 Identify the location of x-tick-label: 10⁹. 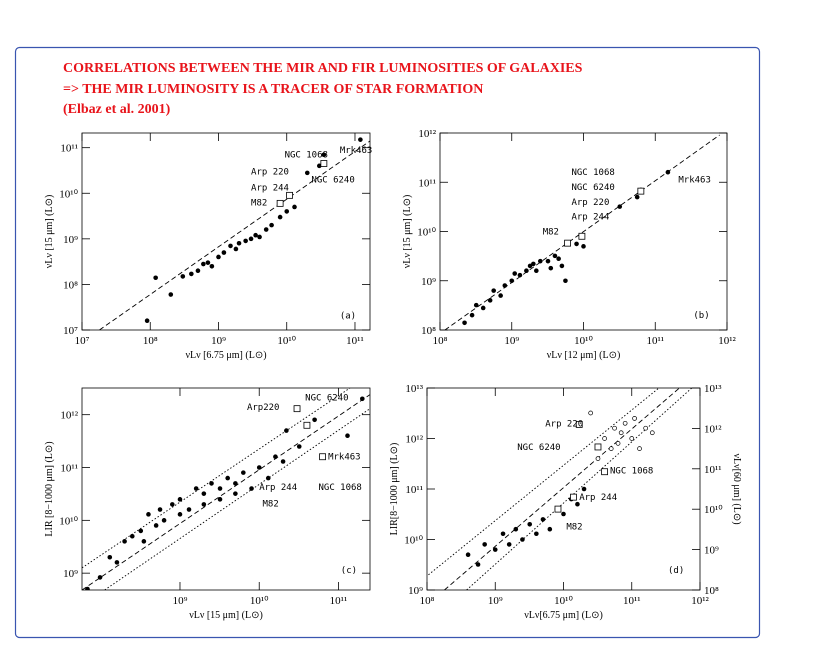
(511, 341).